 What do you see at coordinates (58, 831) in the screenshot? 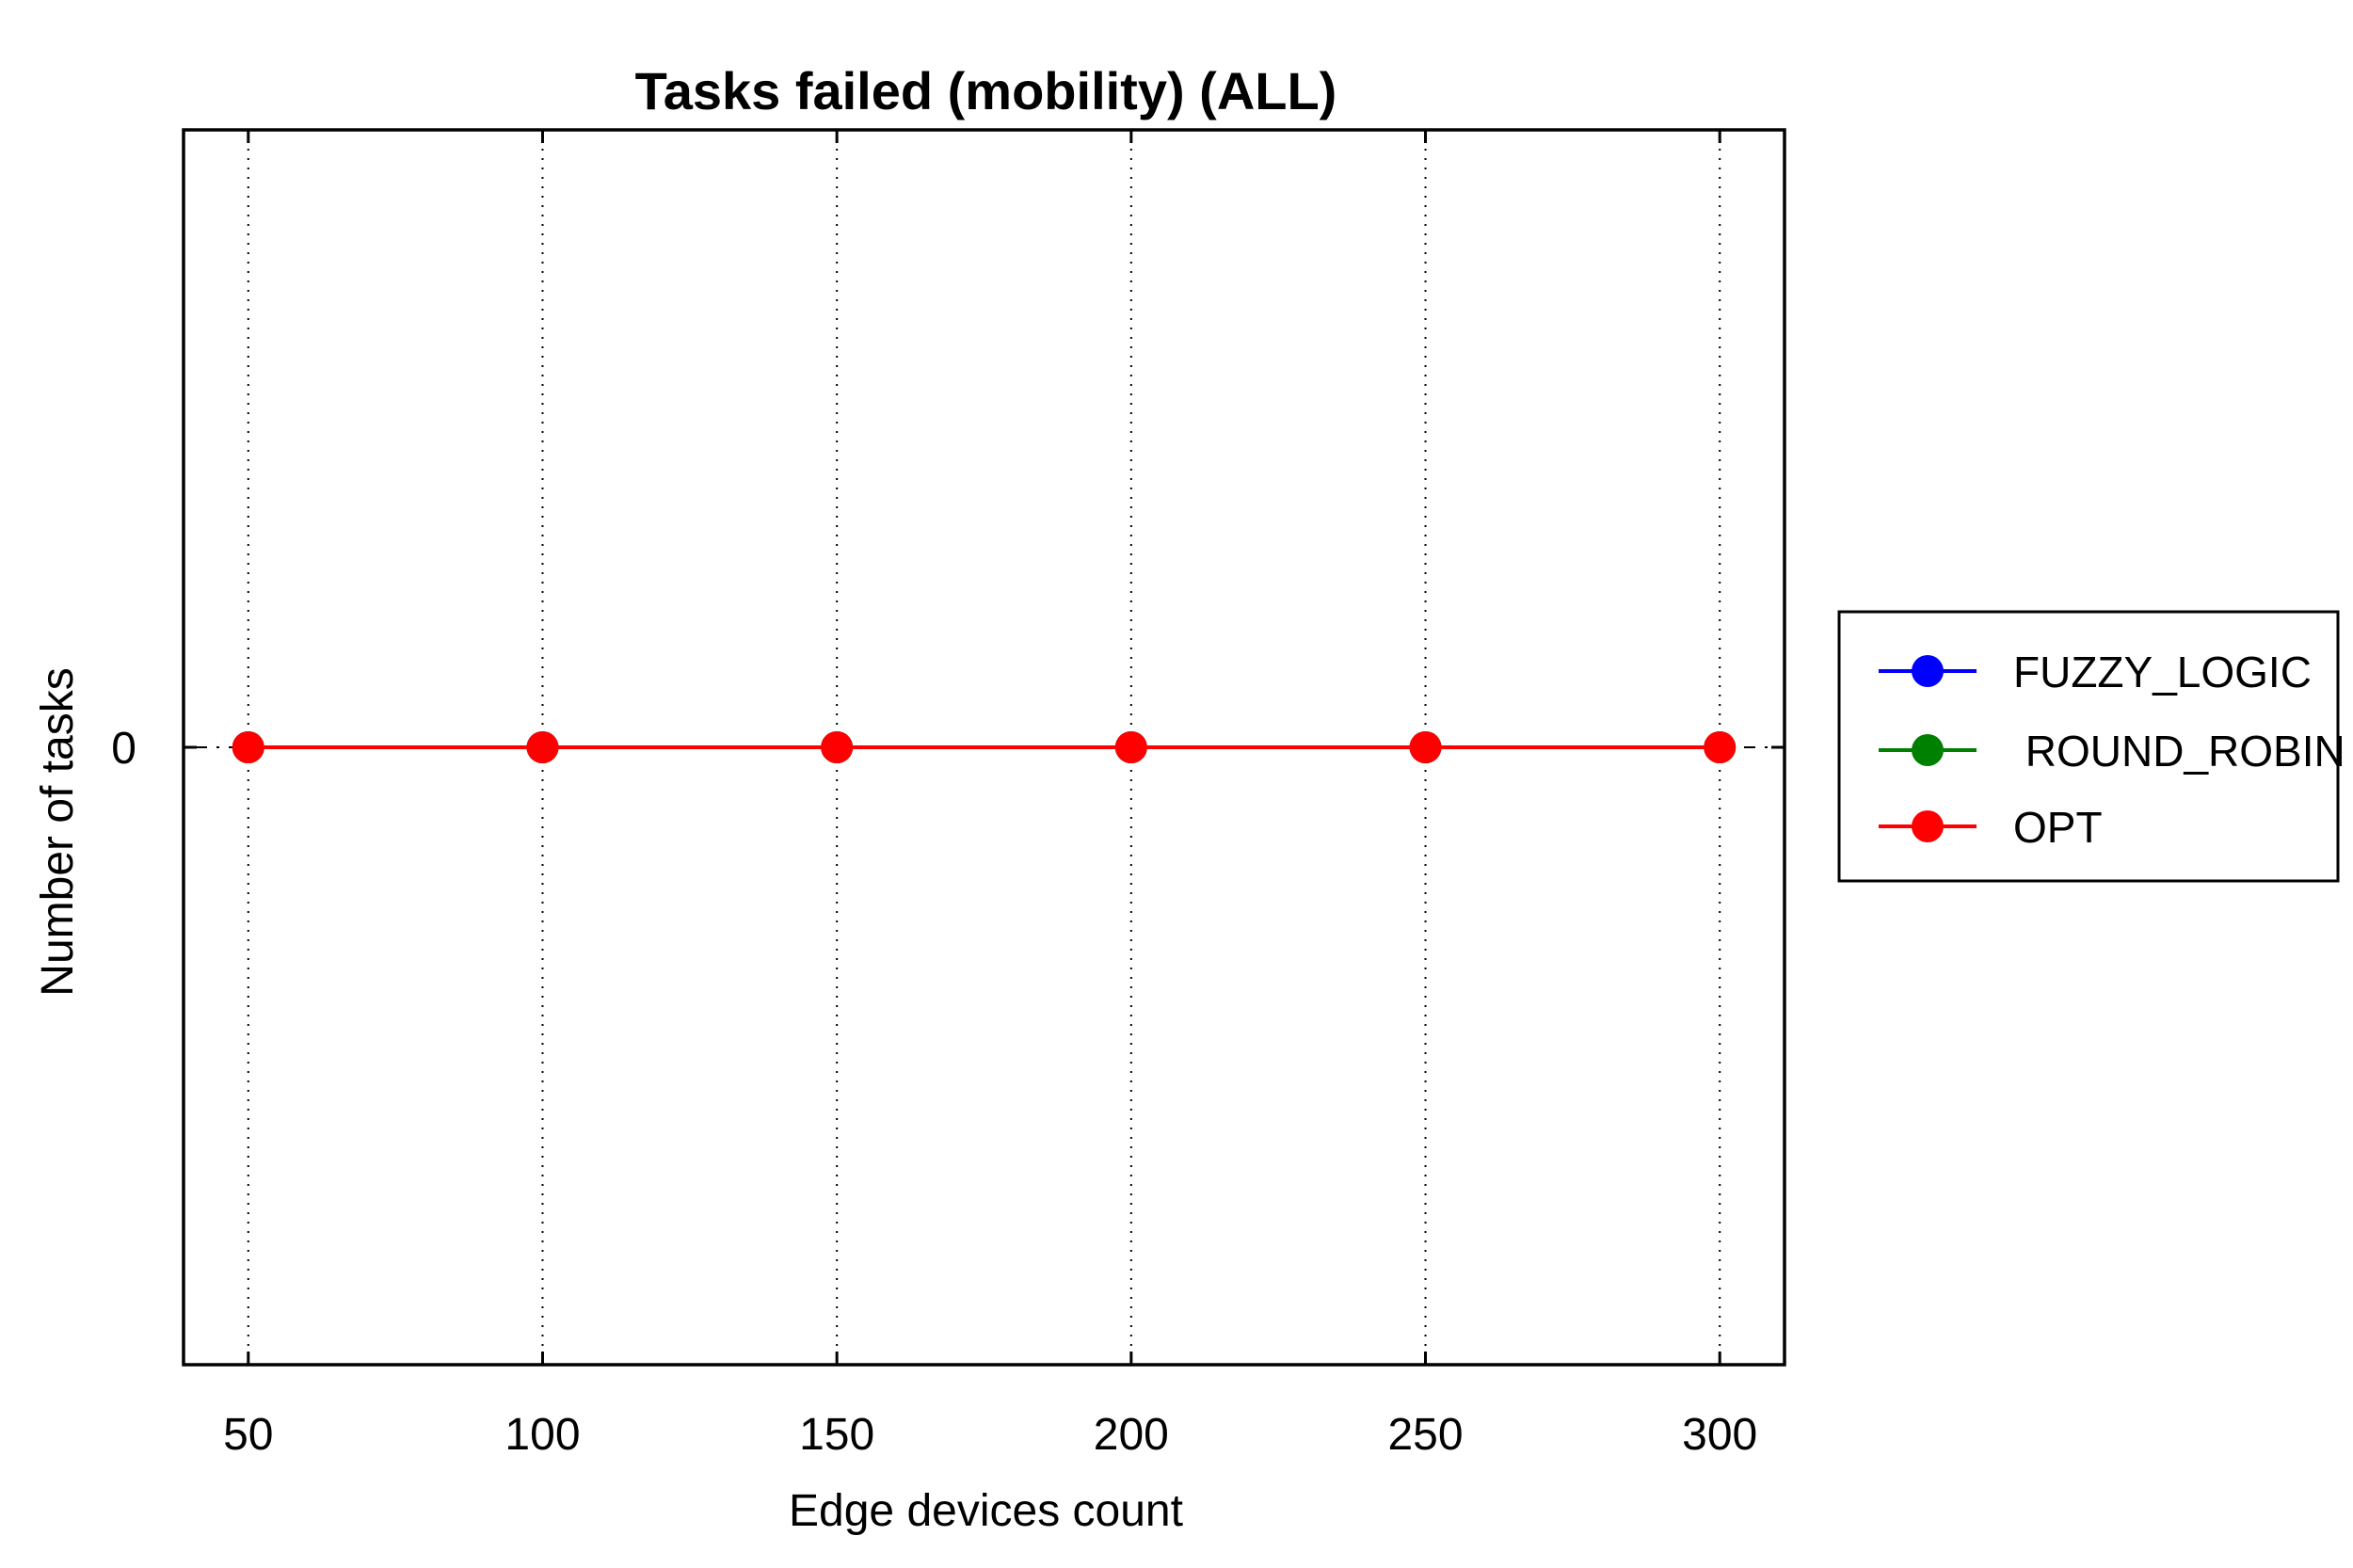
I see `y-axis-label: Number of tasks` at bounding box center [58, 831].